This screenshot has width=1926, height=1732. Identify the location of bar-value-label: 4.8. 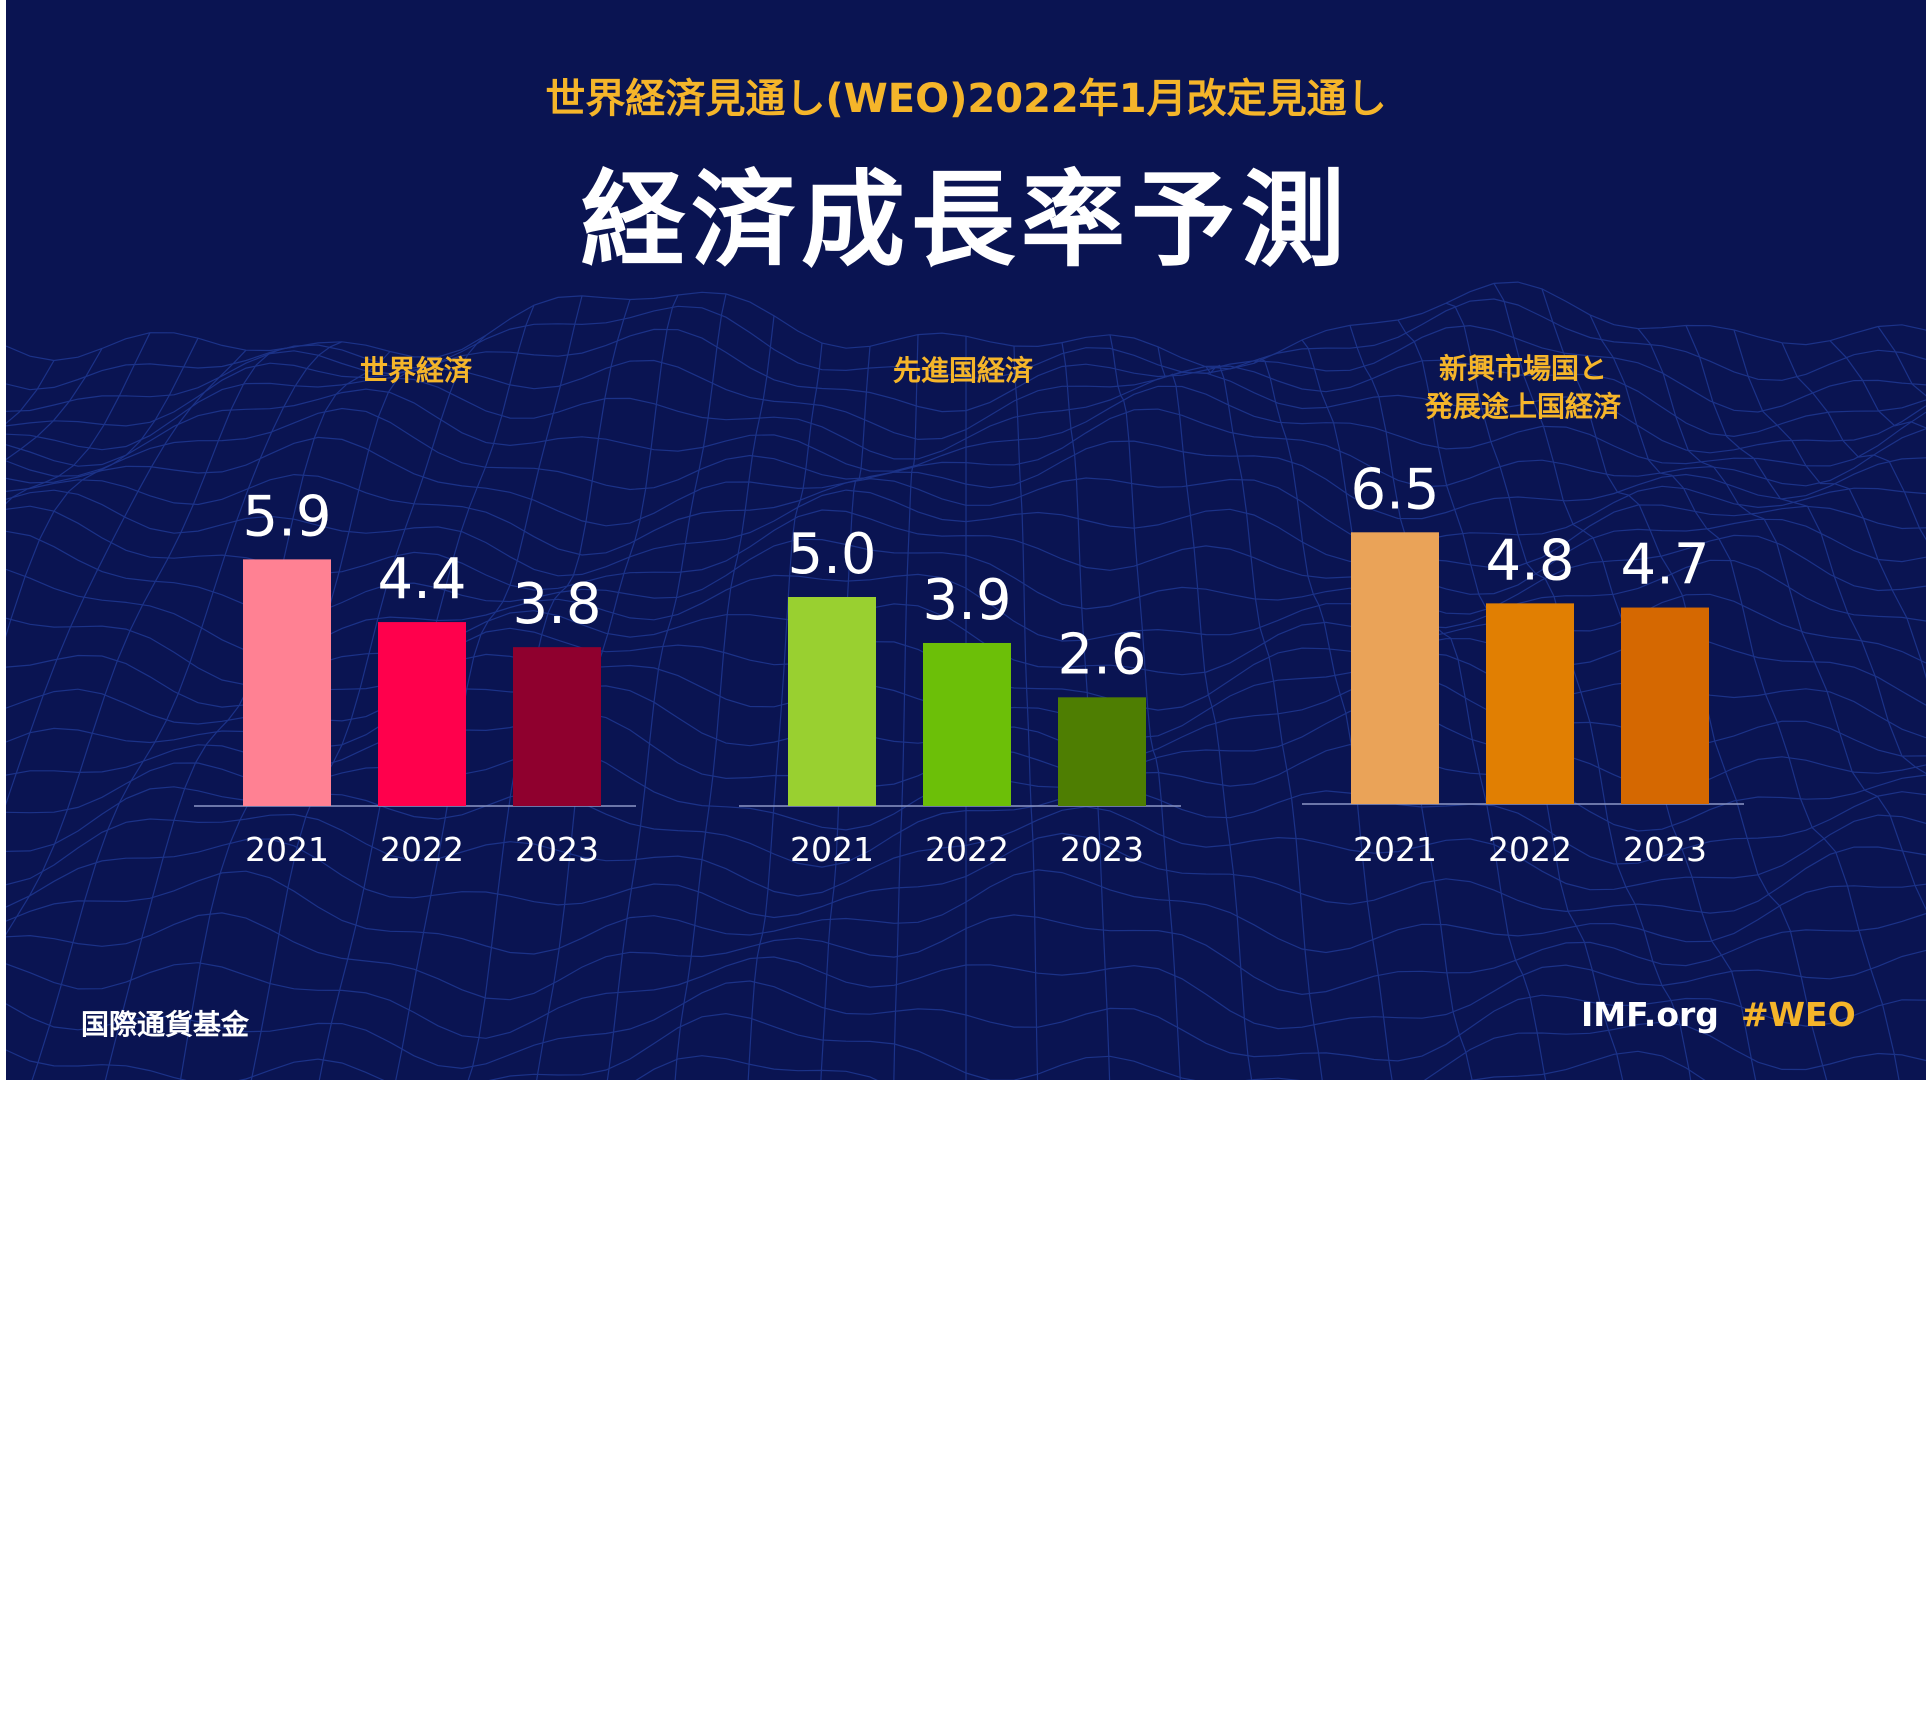
(1529, 560).